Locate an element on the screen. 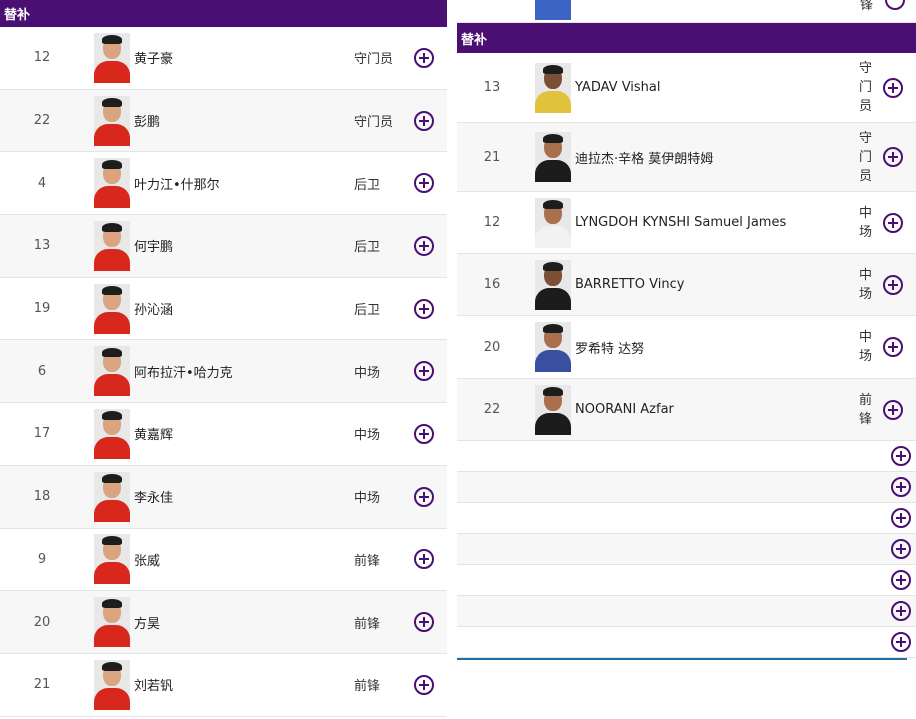 The image size is (916, 719). player-row: 20 罗希特 达努 中场 is located at coordinates (686, 347).